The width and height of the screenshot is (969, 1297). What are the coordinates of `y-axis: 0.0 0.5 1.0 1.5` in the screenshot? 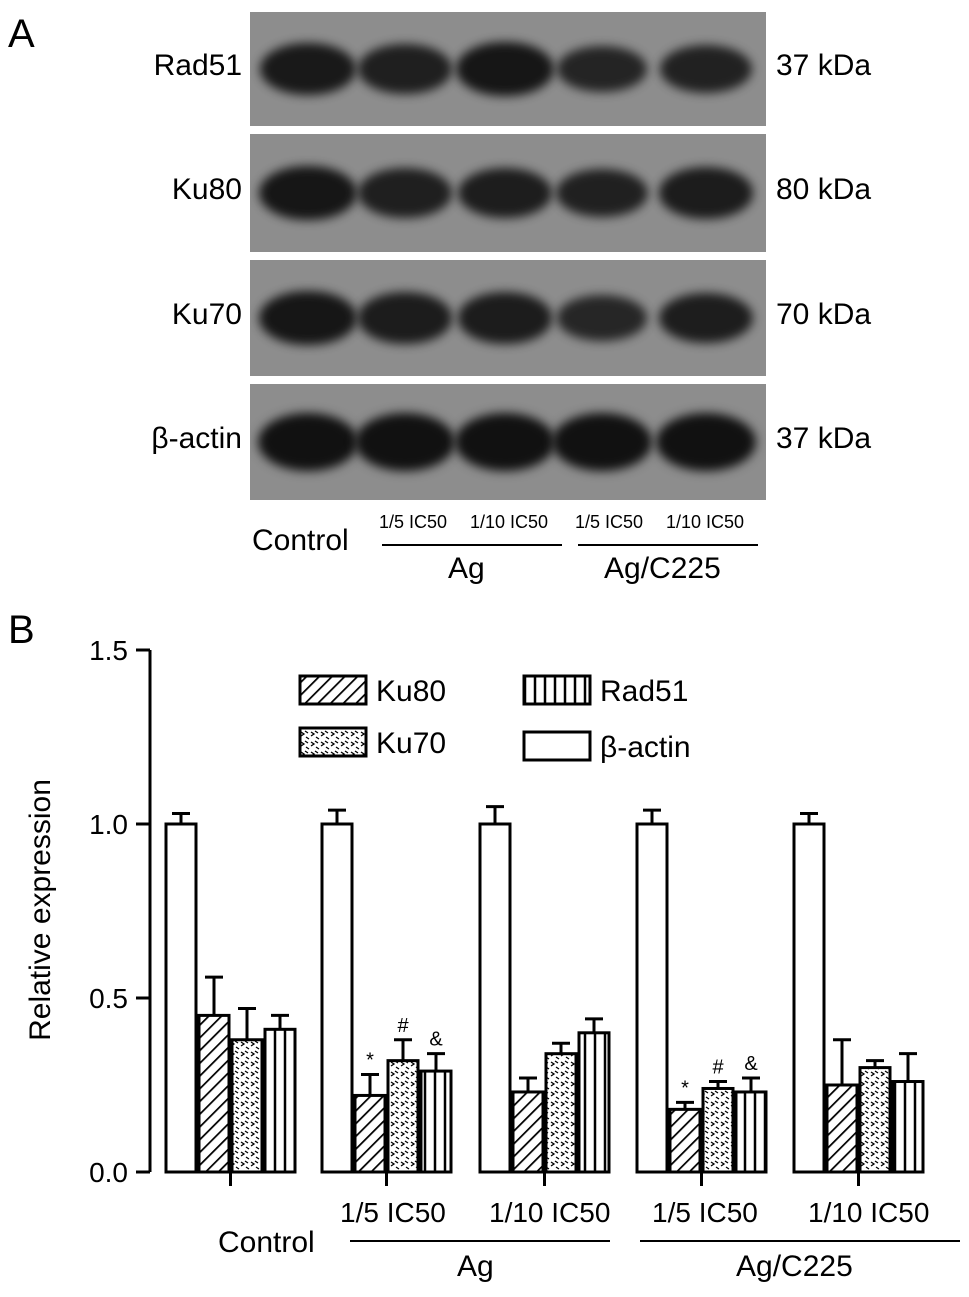 It's located at (120, 911).